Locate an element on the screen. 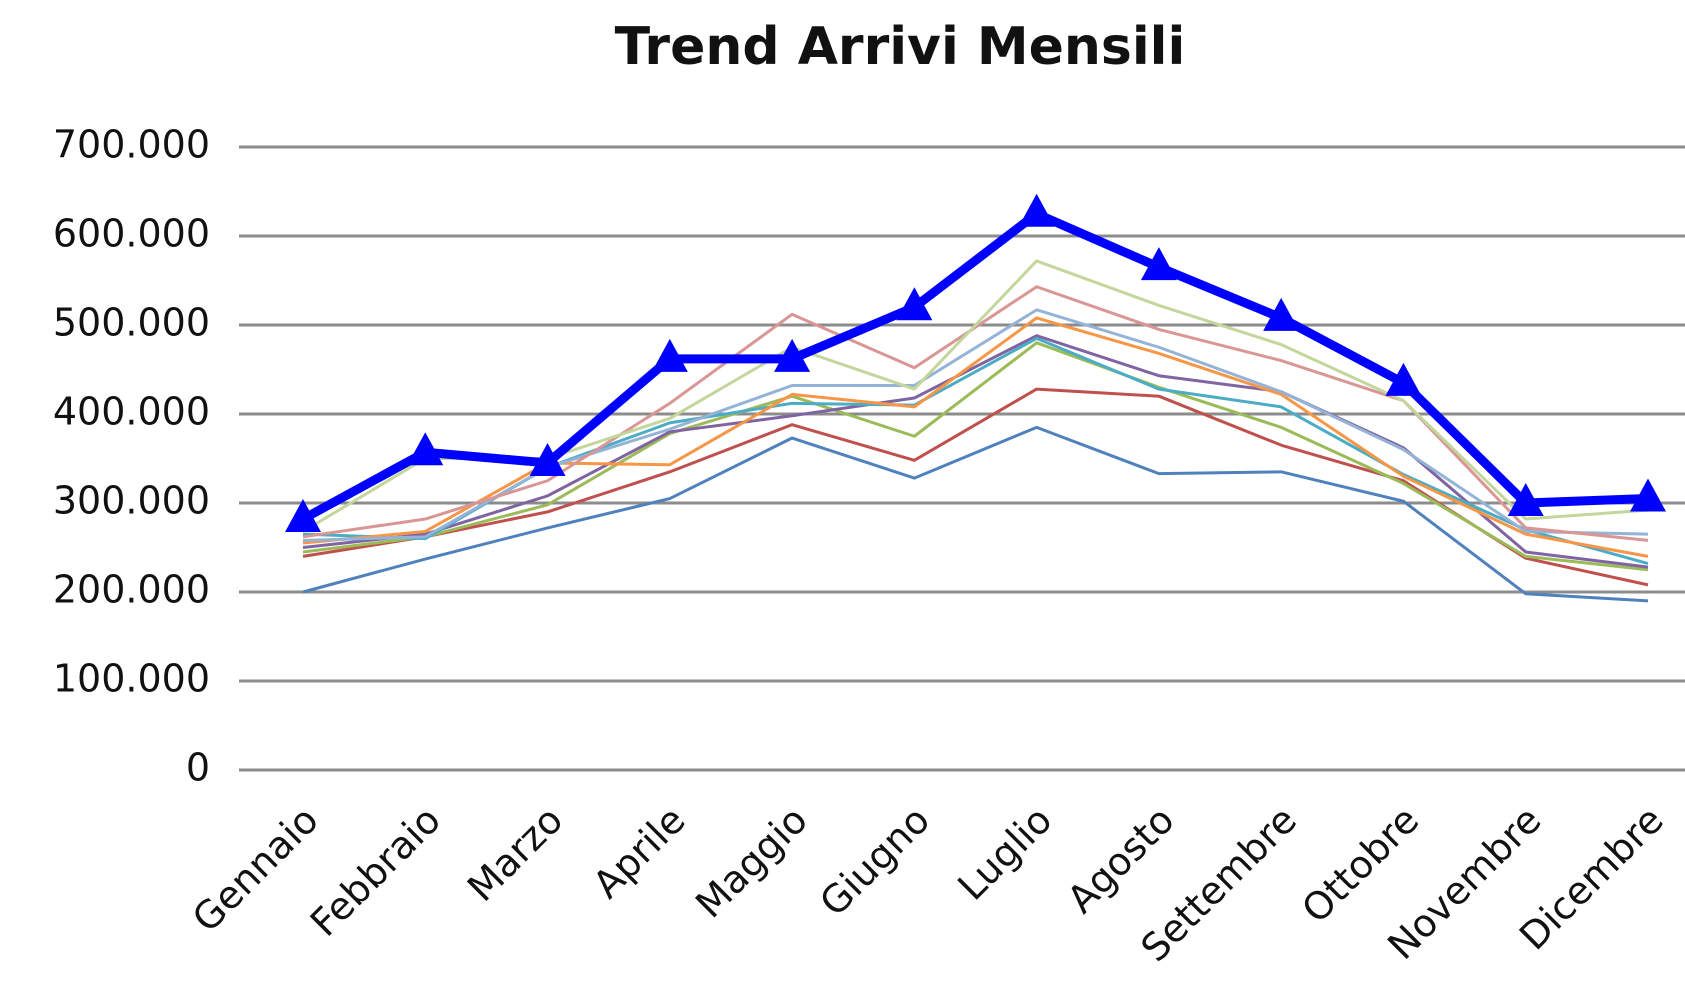 This screenshot has height=985, width=1685. x-tick-label: Febbraio is located at coordinates (375, 871).